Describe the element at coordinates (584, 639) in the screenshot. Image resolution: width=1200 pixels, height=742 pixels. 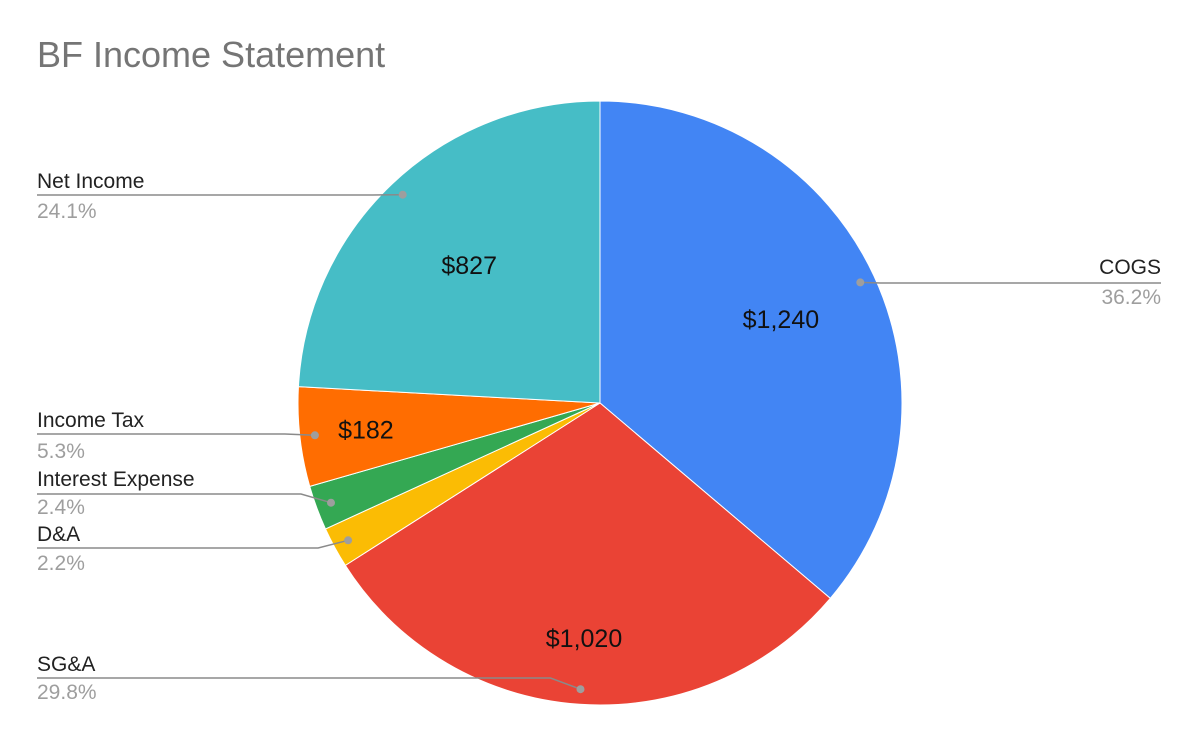
I see `value-label-sganda: $1,020` at that location.